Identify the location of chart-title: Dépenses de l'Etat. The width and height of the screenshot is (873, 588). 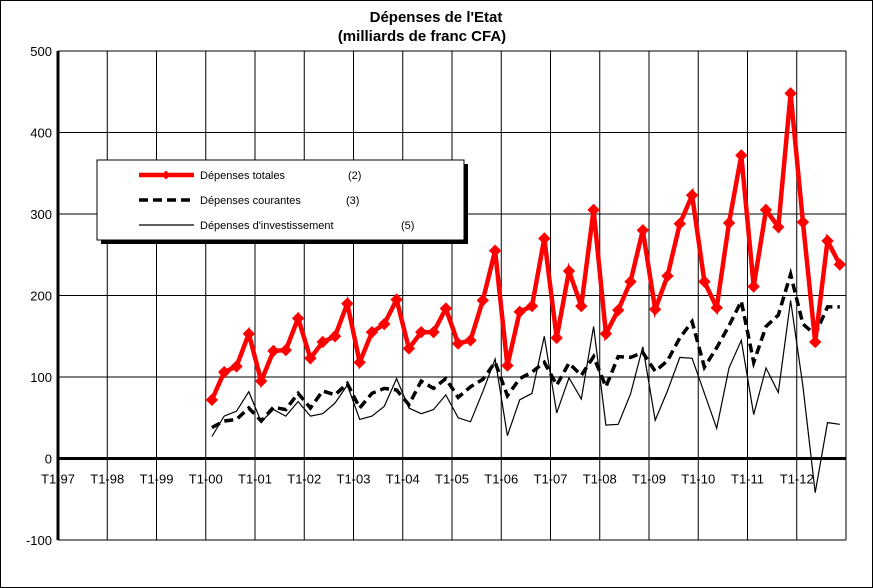
(436, 17).